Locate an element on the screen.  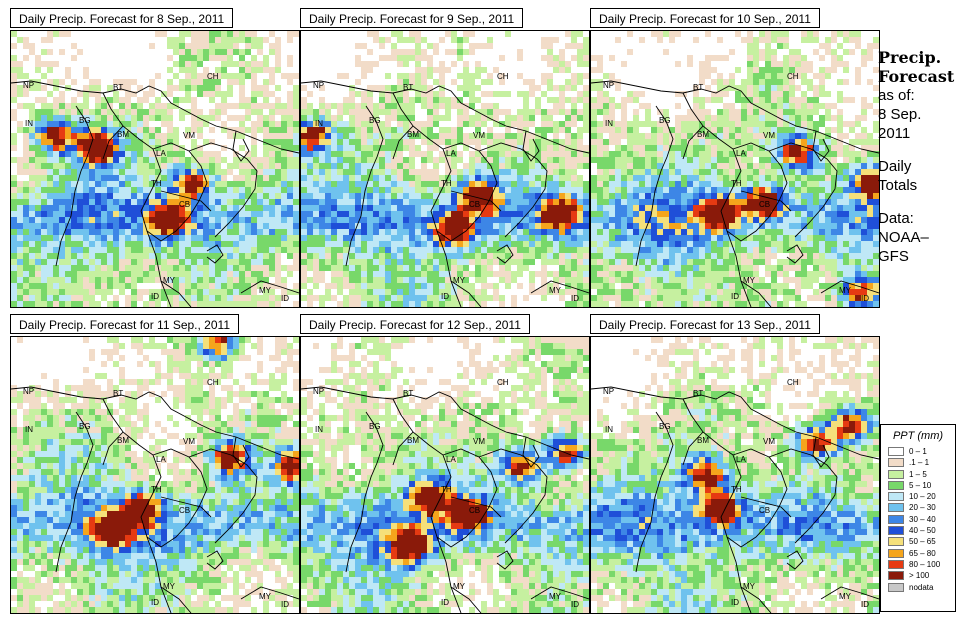
legend-item: .1 – 1 is located at coordinates (918, 462).